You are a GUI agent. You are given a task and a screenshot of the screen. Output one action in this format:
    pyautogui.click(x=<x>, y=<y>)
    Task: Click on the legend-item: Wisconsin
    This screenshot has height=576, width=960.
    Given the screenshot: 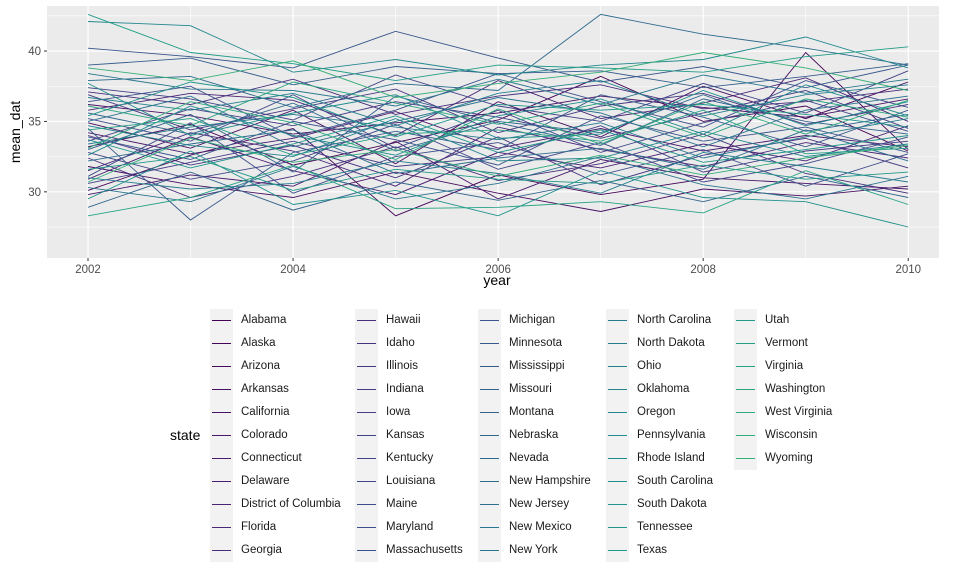 What is the action you would take?
    pyautogui.click(x=756, y=435)
    